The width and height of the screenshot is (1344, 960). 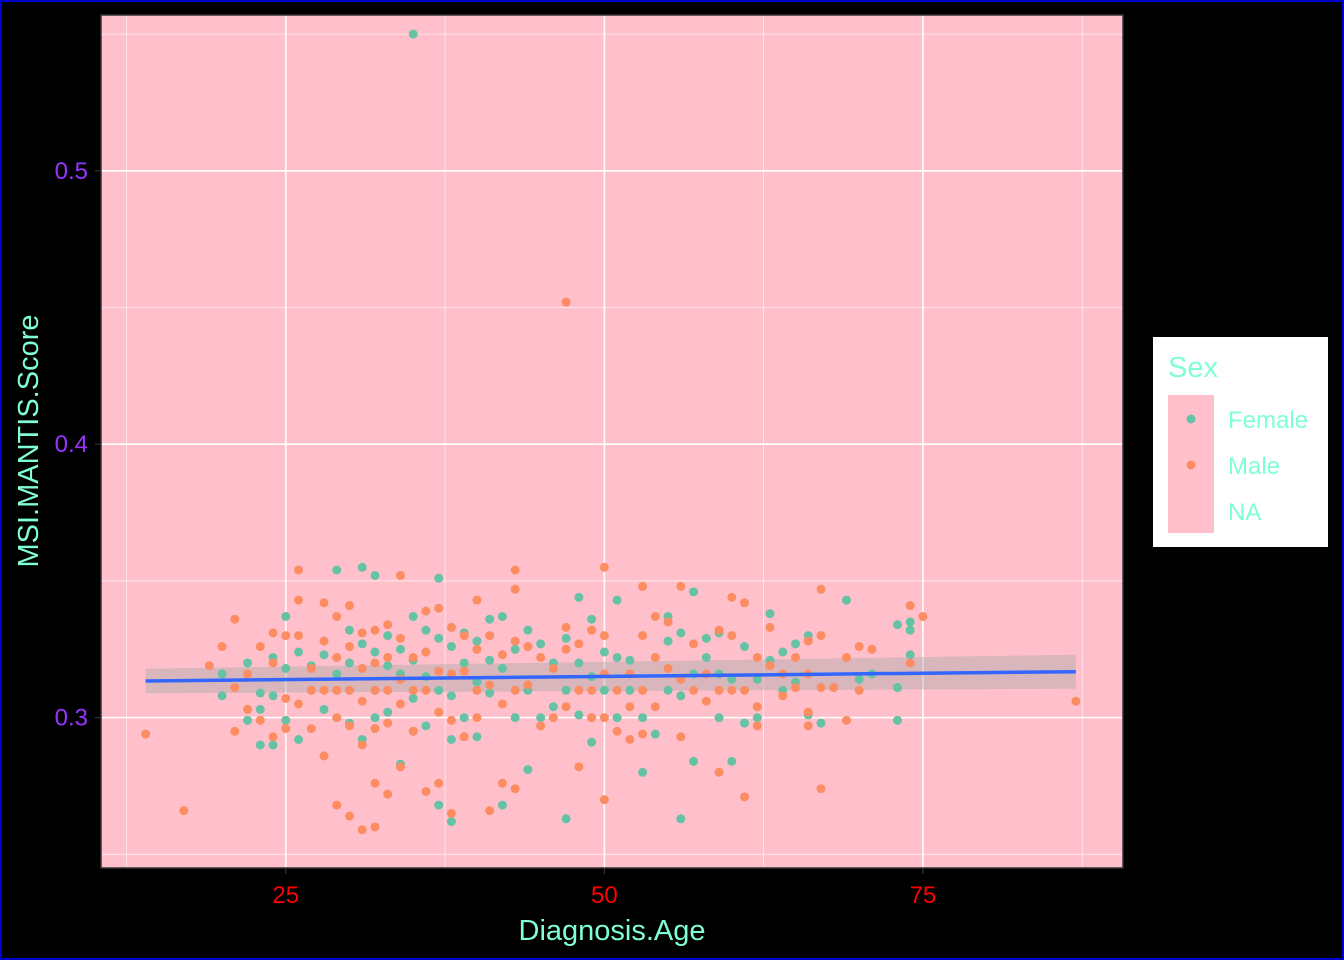 I want to click on trend-line, so click(x=610, y=676).